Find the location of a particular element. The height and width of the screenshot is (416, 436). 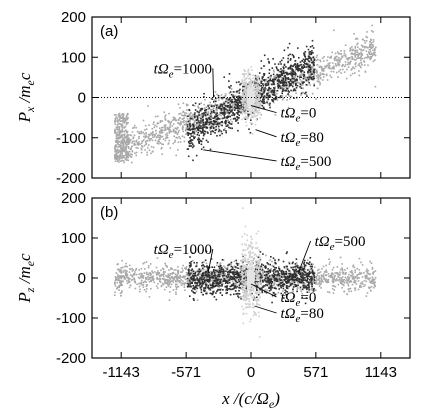

y-tick-label: -200 is located at coordinates (71, 178).